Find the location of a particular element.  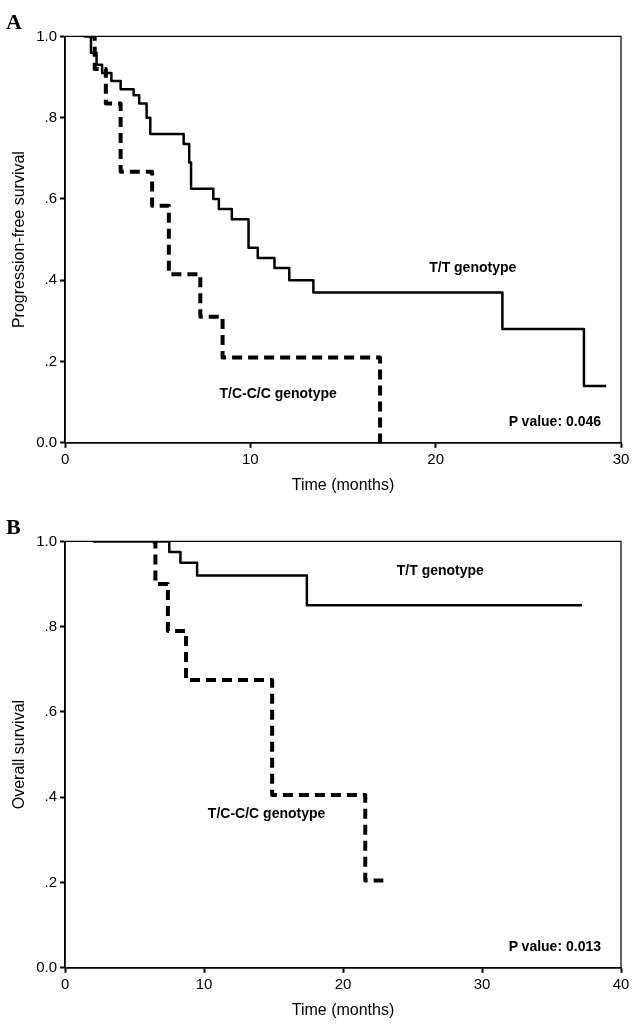

chart-title: A is located at coordinates (14, 21).